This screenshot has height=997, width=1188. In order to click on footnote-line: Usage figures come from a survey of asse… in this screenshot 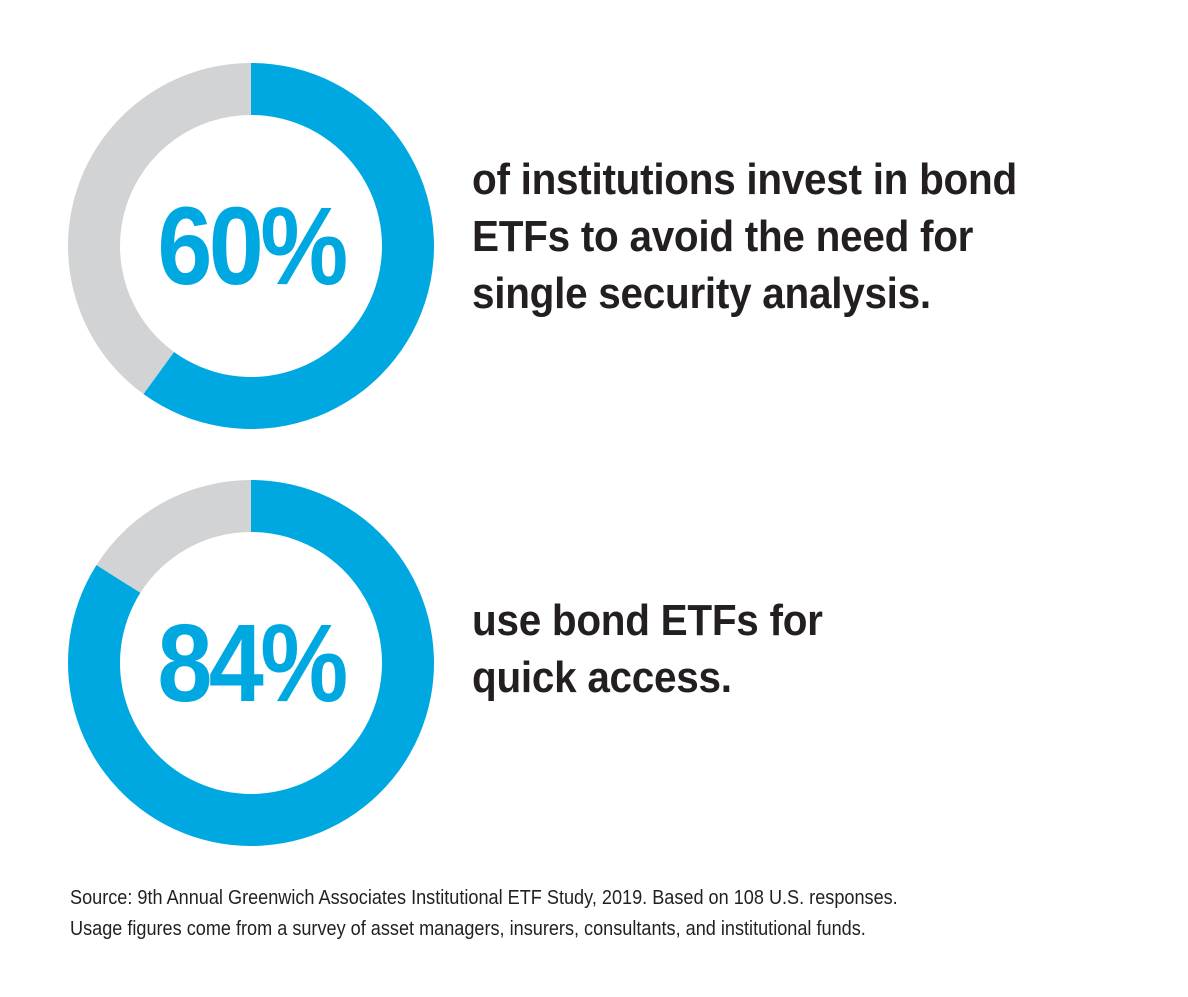, I will do `click(468, 929)`.